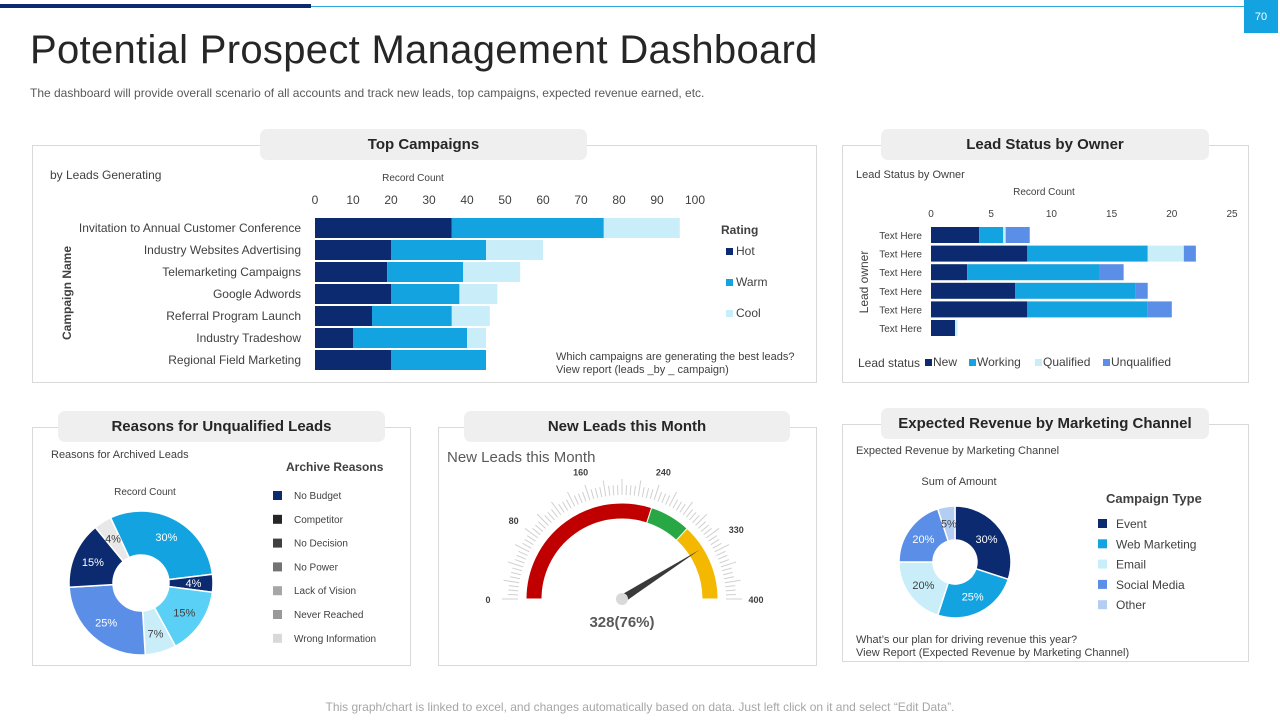 The height and width of the screenshot is (720, 1280). What do you see at coordinates (155, 6) in the screenshot?
I see `top-accent-bar` at bounding box center [155, 6].